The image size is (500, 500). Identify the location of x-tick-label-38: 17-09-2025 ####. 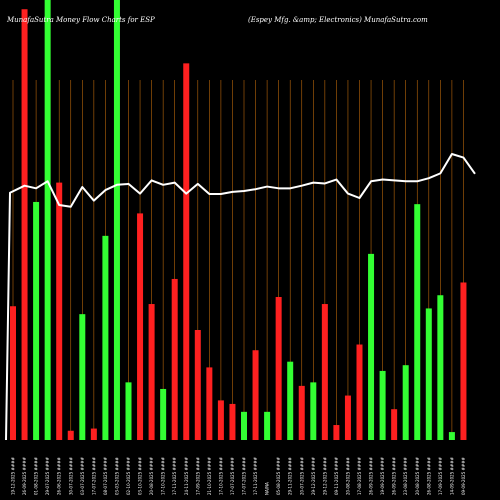
(440, 475).